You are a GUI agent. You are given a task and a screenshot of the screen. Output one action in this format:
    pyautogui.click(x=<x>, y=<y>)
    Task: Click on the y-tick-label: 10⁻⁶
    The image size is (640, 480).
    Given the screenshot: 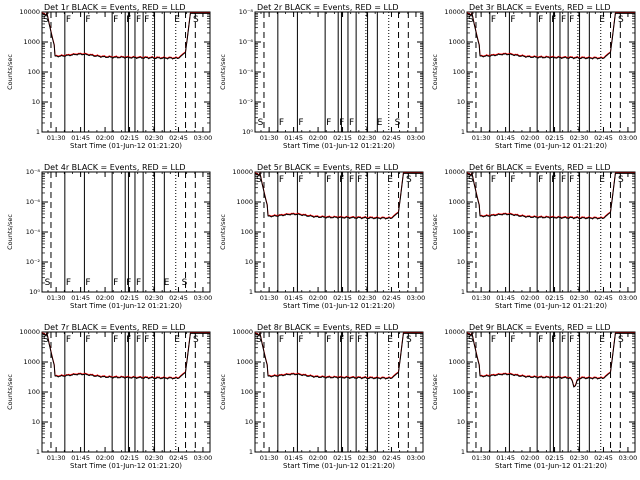 What is the action you would take?
    pyautogui.click(x=246, y=42)
    